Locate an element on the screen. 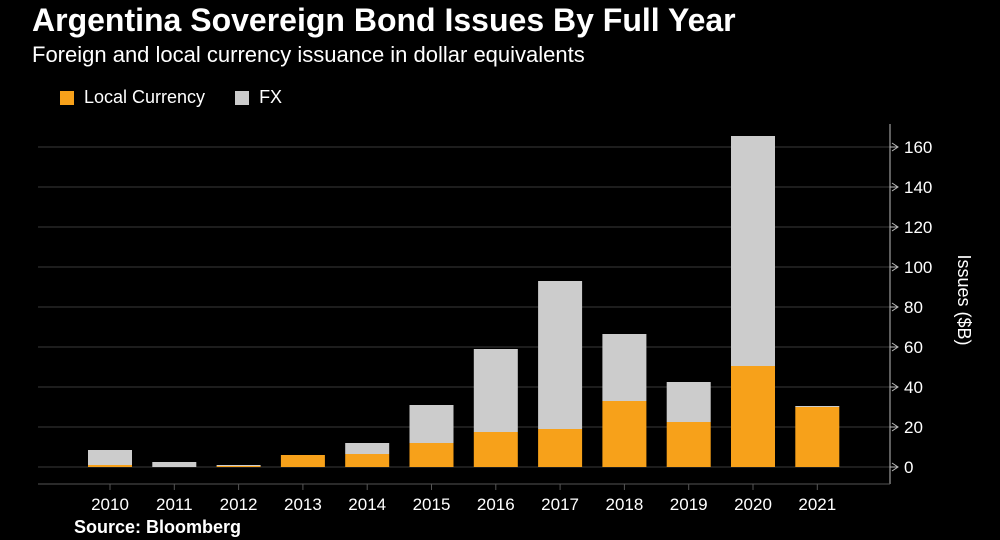  x-tick-label: 2016 is located at coordinates (496, 504).